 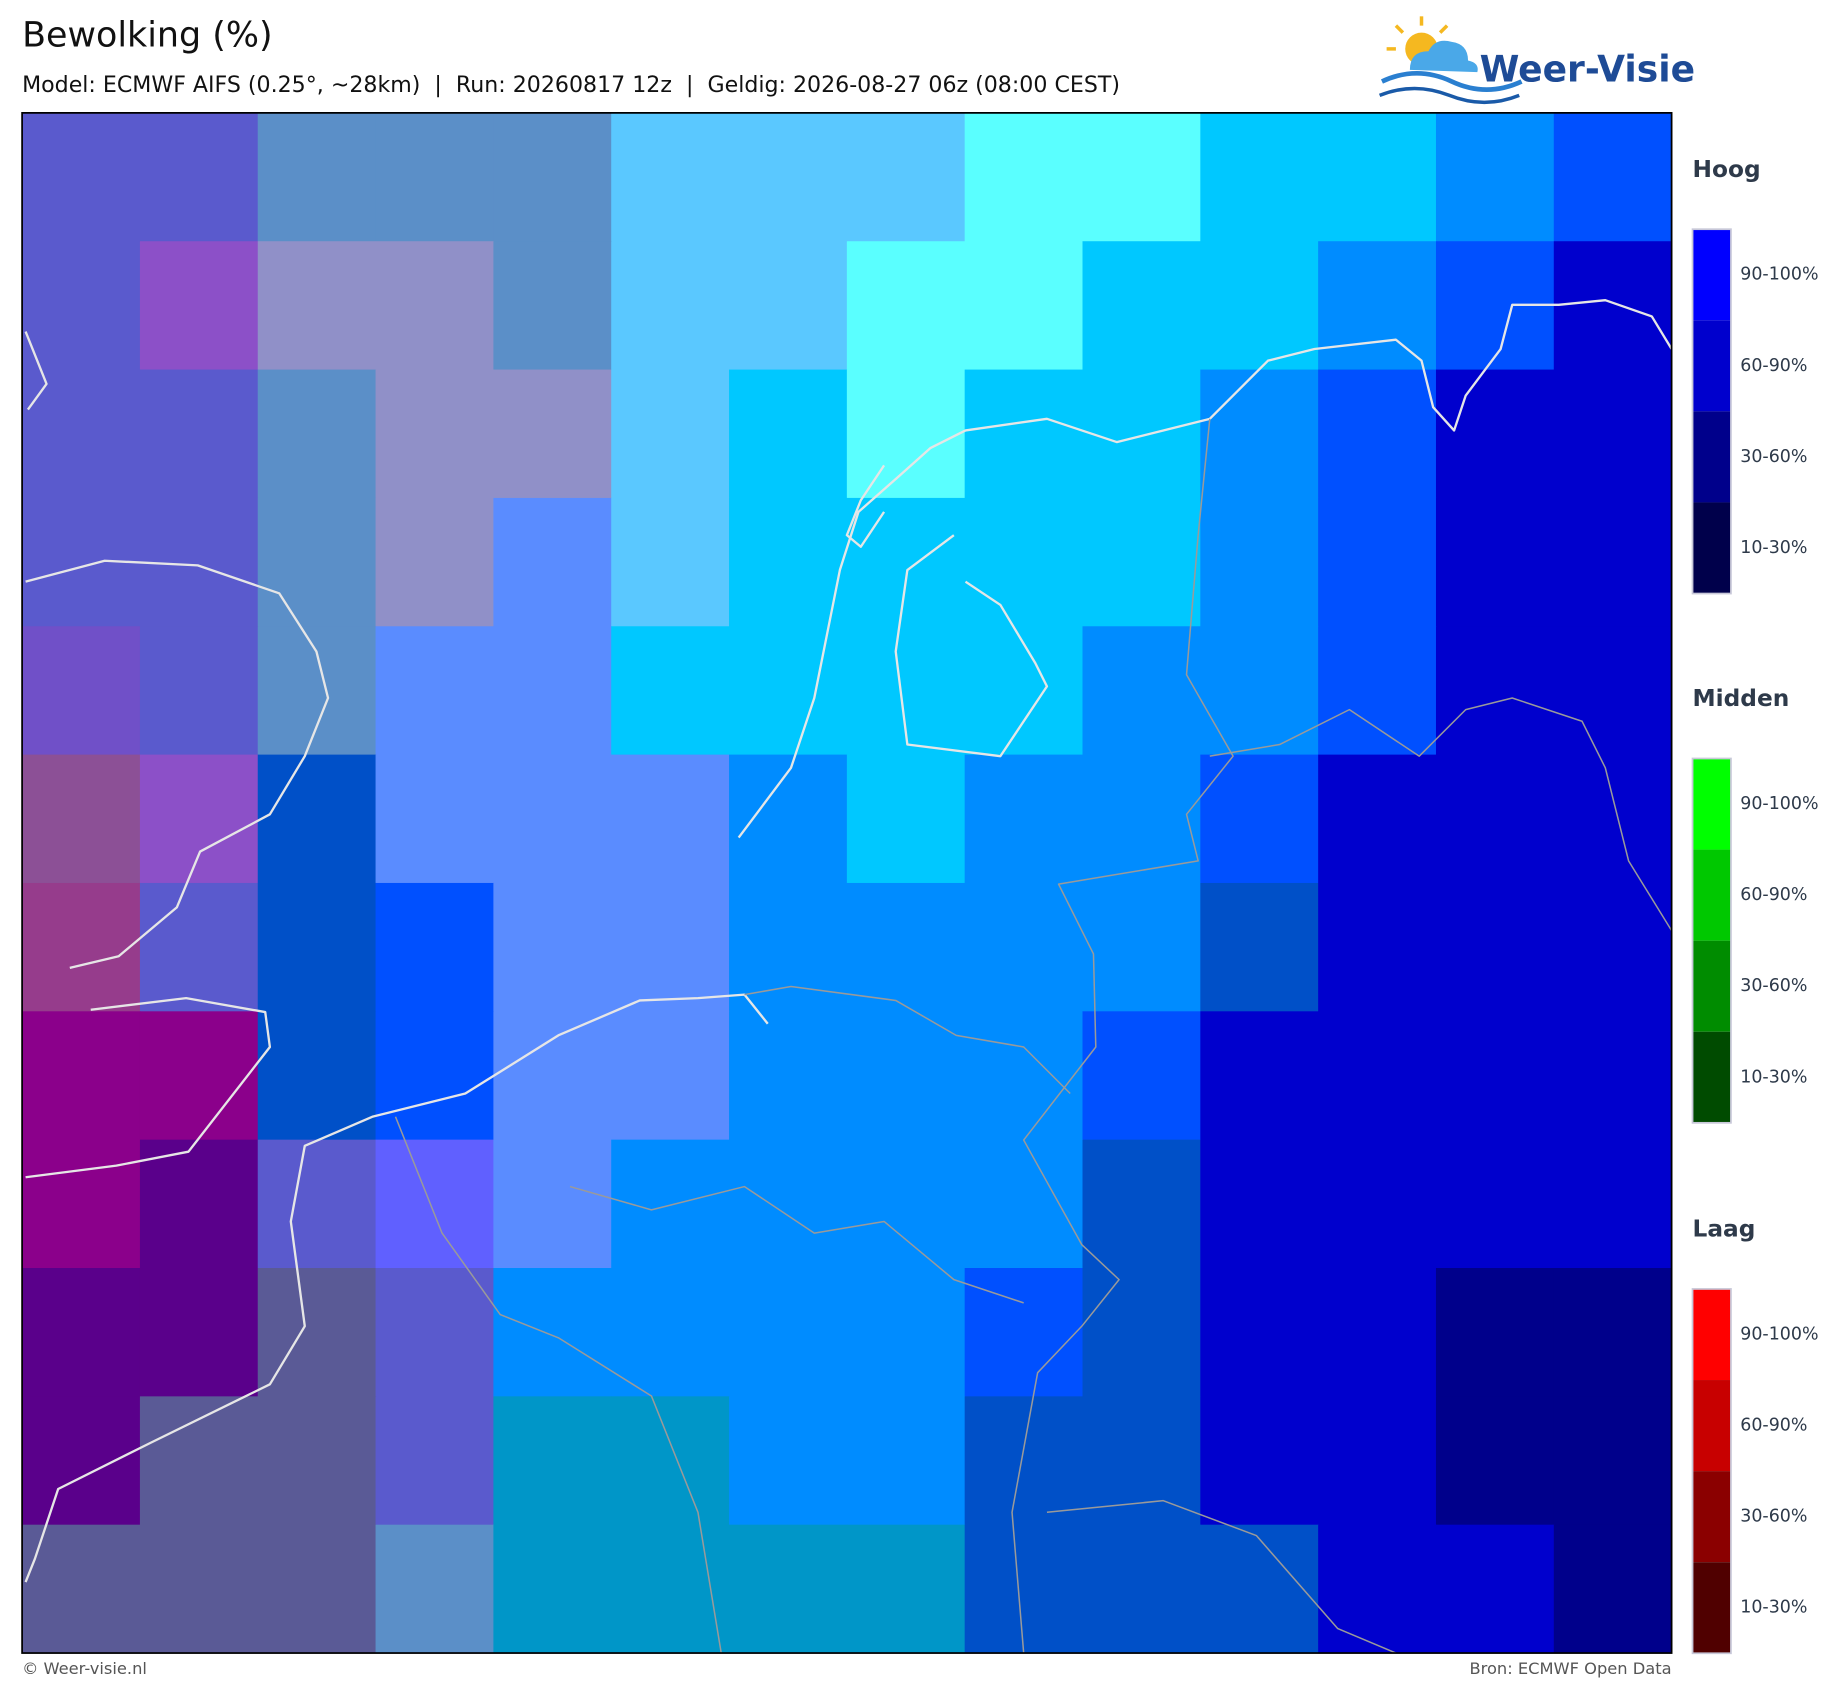 What do you see at coordinates (1724, 1229) in the screenshot?
I see `legend-title: Laag` at bounding box center [1724, 1229].